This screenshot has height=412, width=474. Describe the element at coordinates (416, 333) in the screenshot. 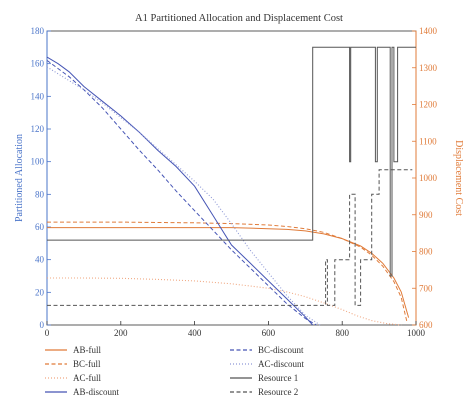

I see `x-tick-label: 1000` at that location.